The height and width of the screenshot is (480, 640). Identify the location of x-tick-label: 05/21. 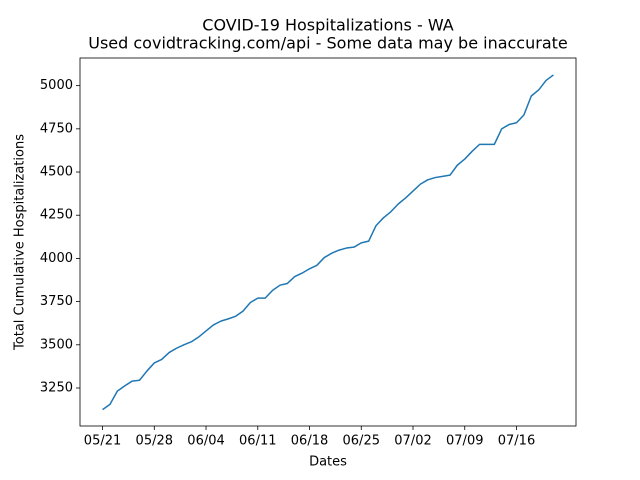
(102, 441).